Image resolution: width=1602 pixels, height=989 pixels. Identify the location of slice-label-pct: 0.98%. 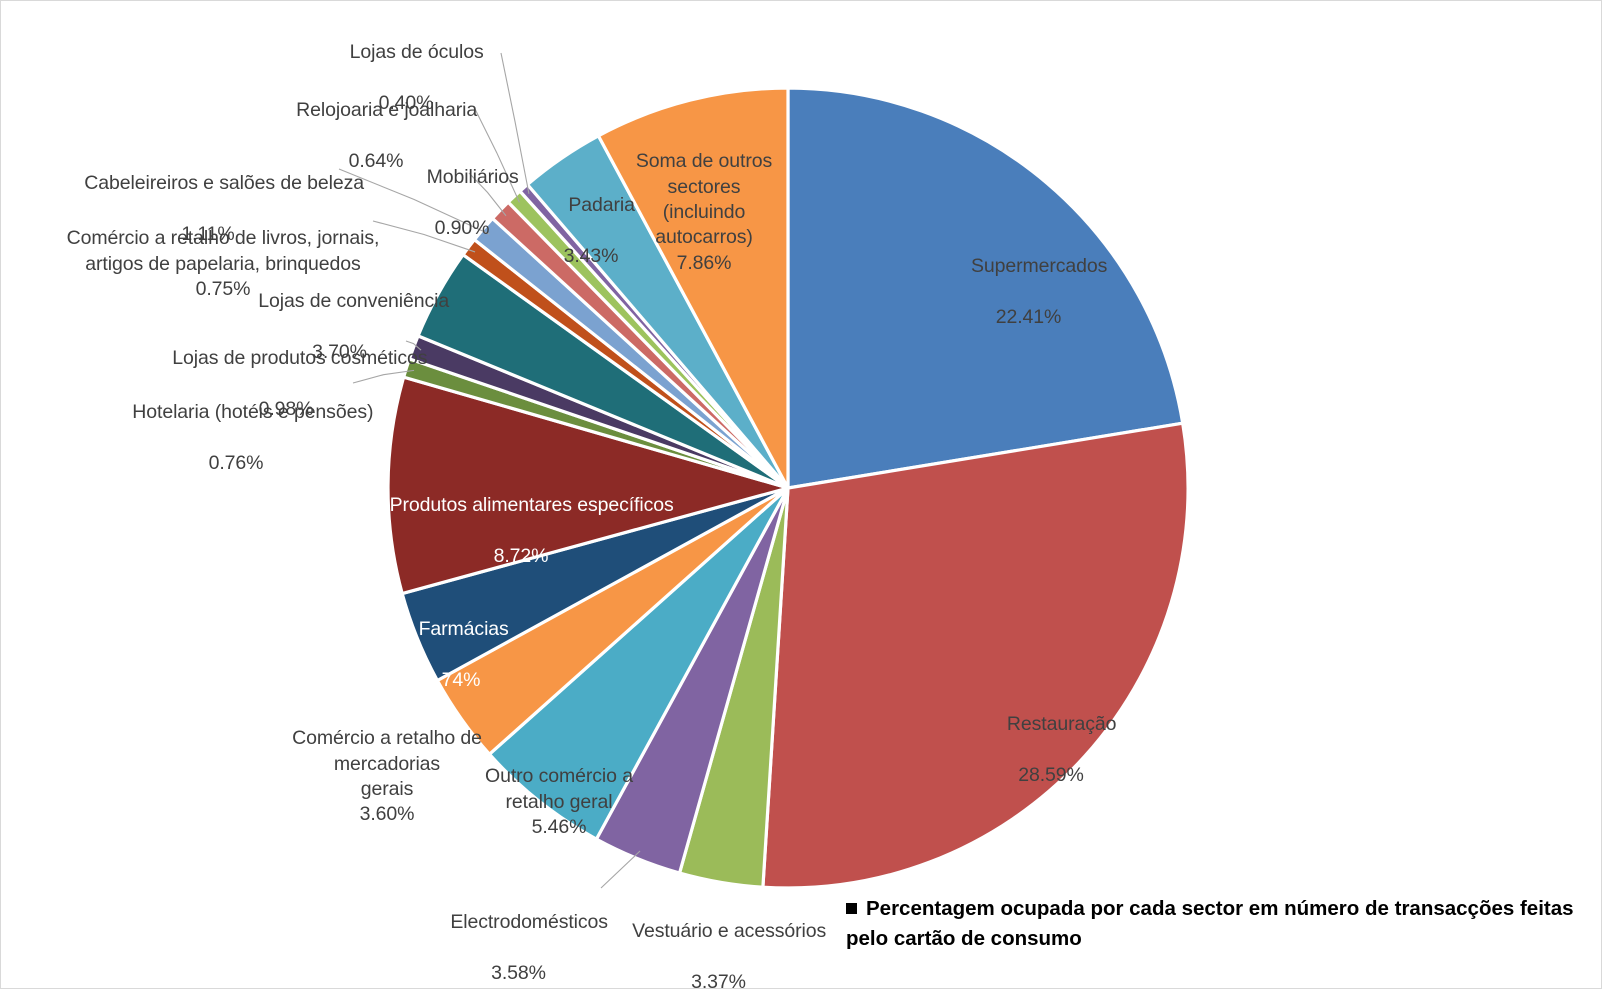
(286, 409).